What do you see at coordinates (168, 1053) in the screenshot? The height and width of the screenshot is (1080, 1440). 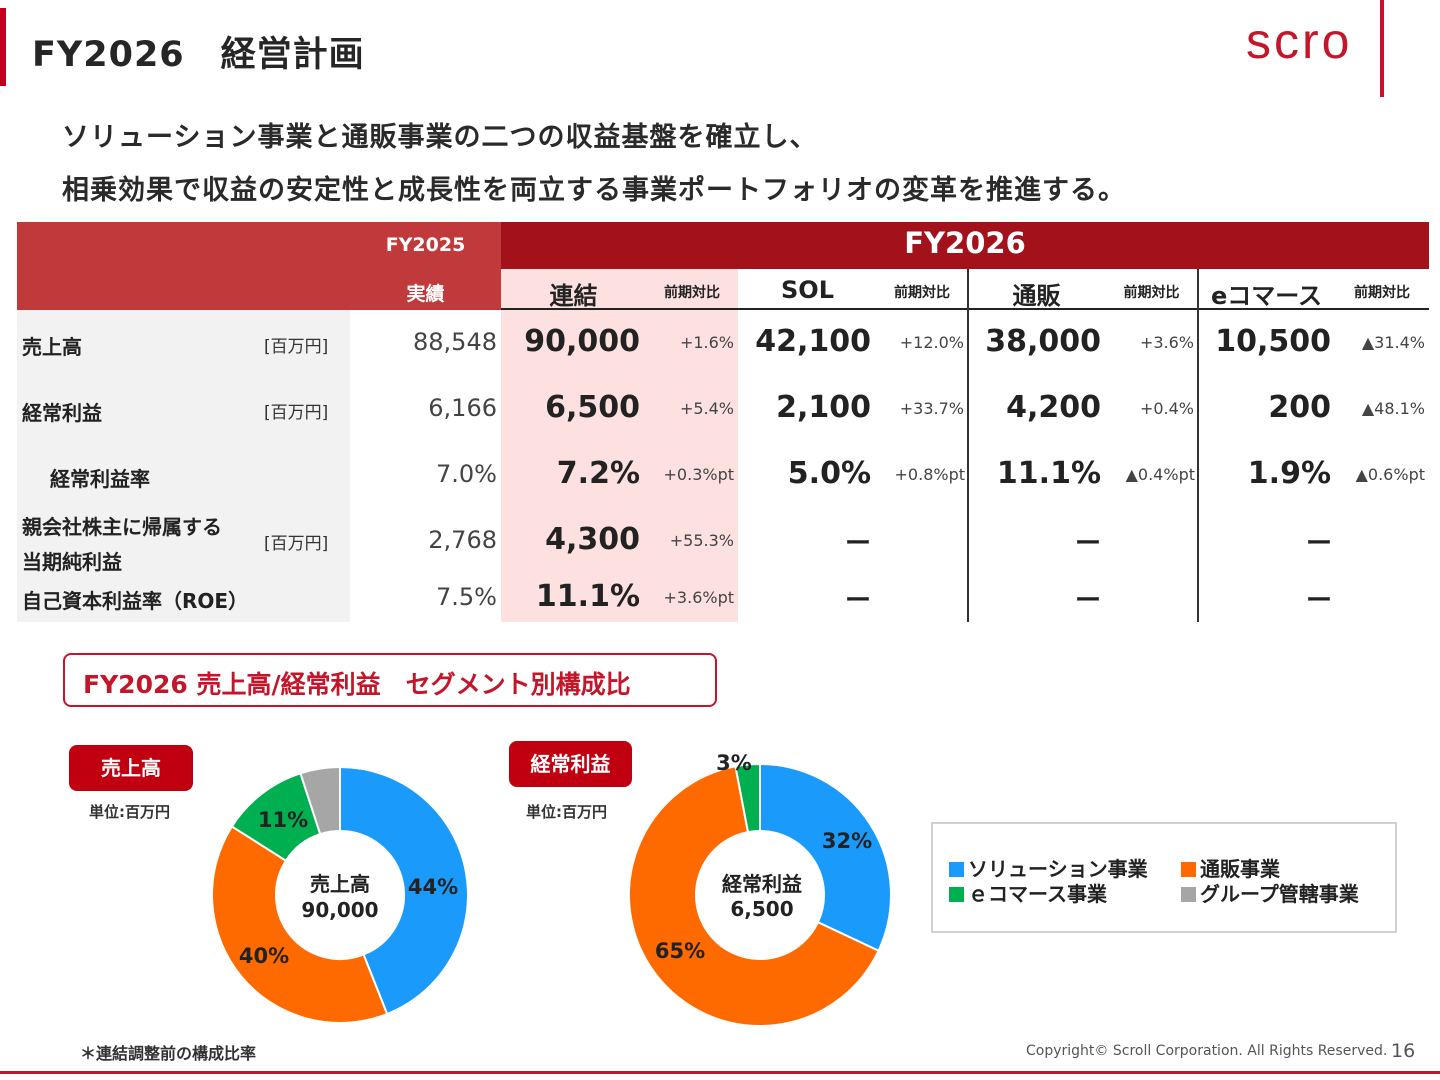 I see `footnote: ＊連結調整前の構成比率` at bounding box center [168, 1053].